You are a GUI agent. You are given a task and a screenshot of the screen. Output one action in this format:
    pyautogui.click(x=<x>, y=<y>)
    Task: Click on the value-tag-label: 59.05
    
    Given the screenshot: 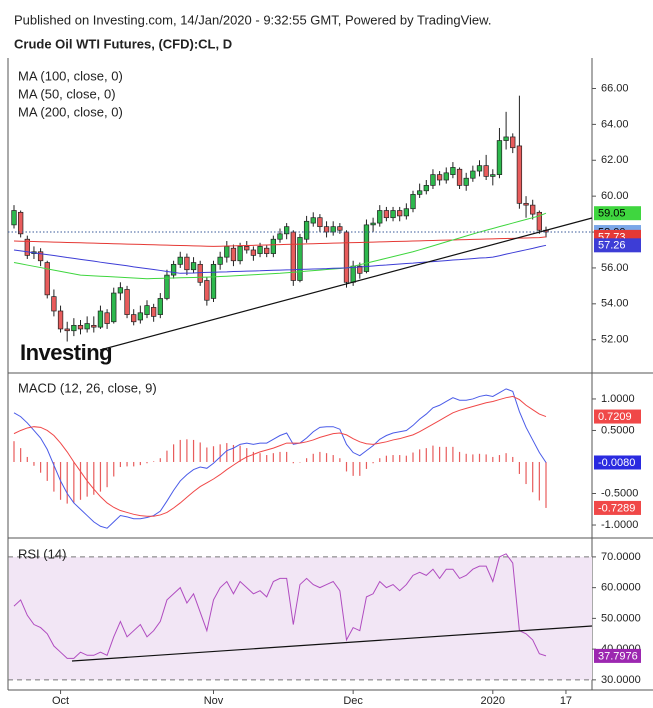 What is the action you would take?
    pyautogui.click(x=612, y=214)
    